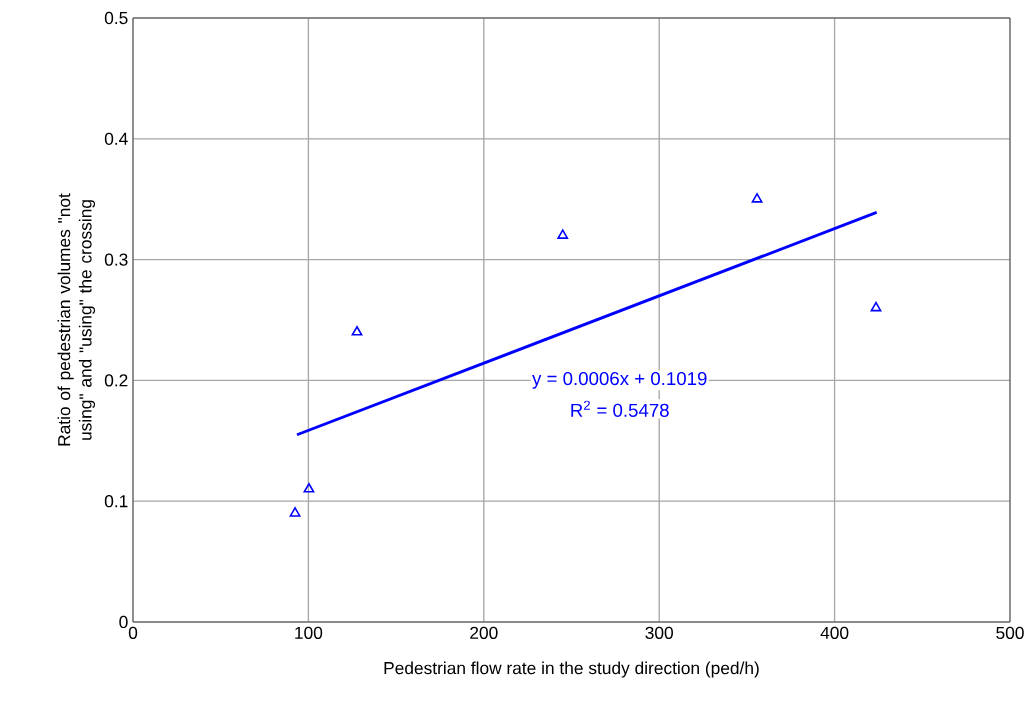  Describe the element at coordinates (309, 632) in the screenshot. I see `x-tick-label: 100` at that location.